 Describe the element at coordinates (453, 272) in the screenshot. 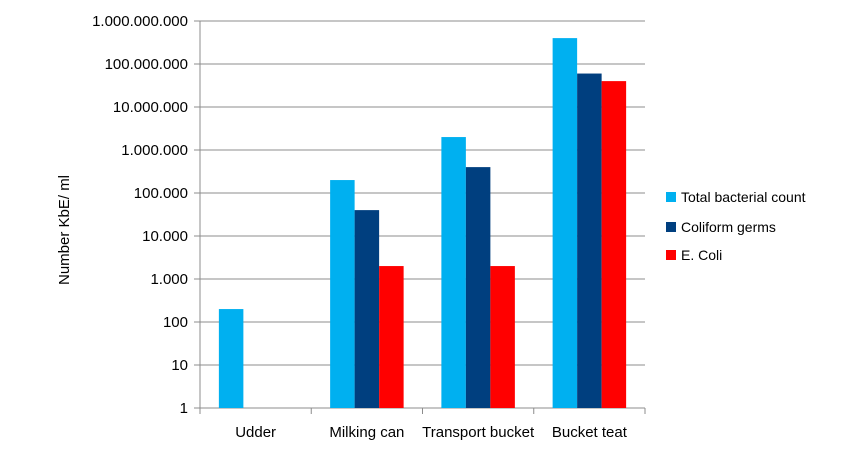

I see `bar-total-bacterial-count-transport-bucket` at that location.